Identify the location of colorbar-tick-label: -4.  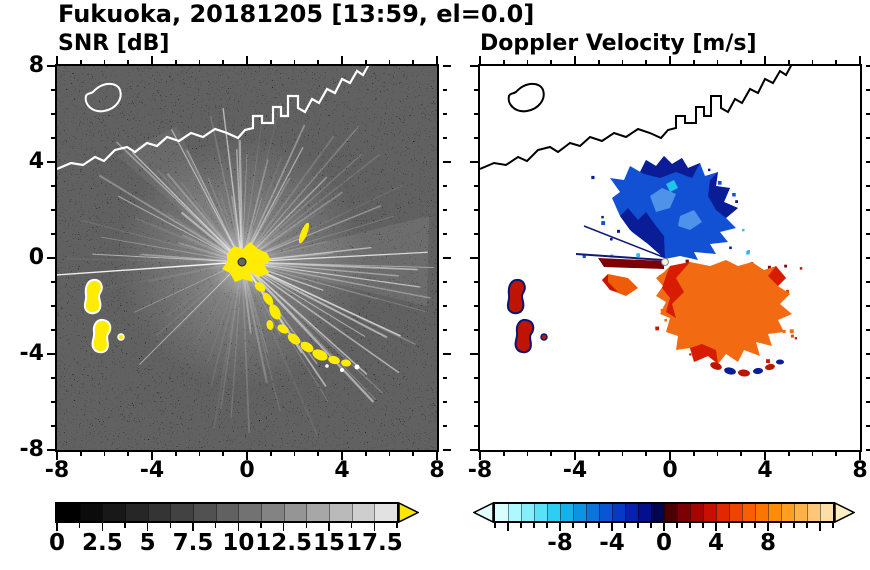
(612, 543).